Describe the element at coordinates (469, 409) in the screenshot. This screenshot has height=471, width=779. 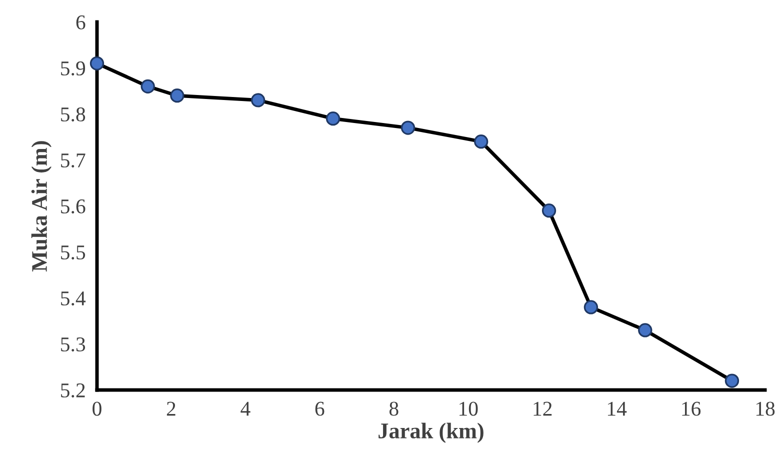
I see `x-tick-label: 10` at that location.